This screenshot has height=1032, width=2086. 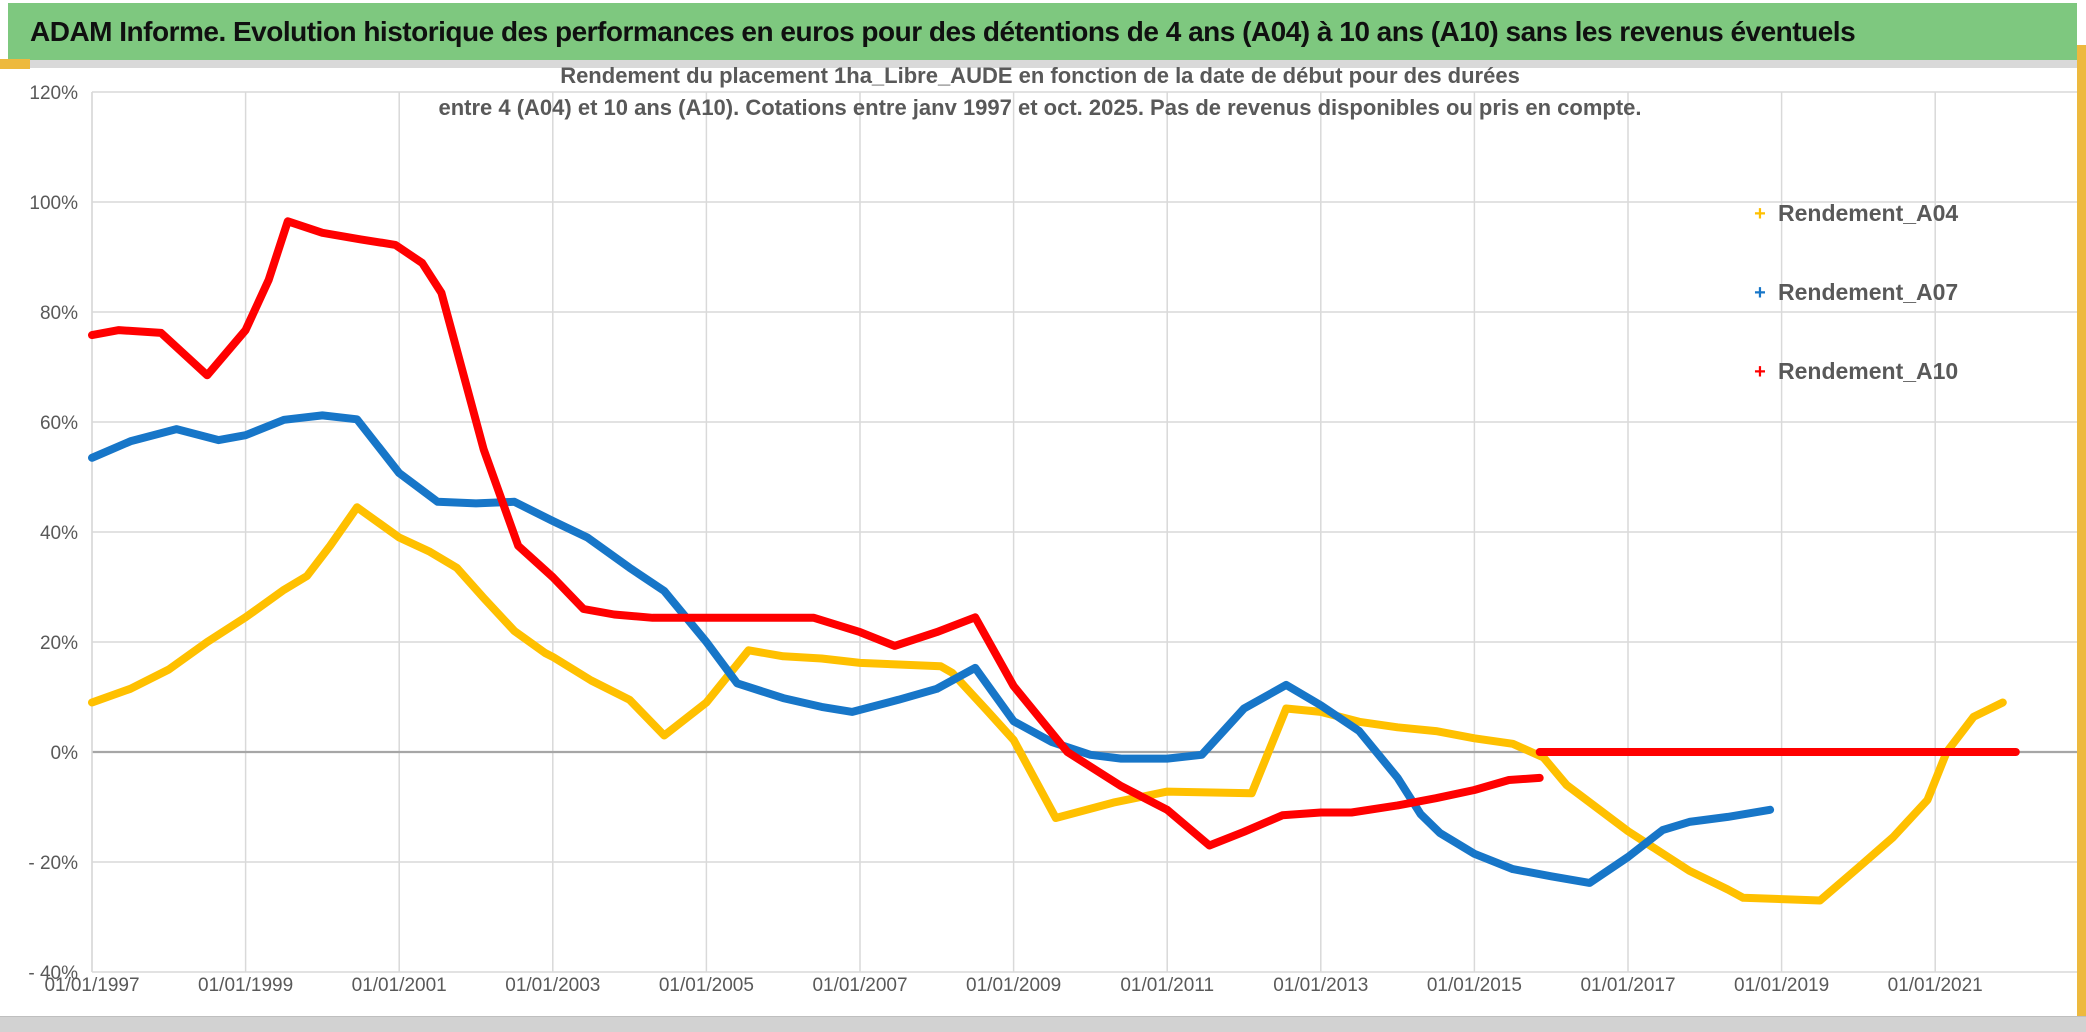 What do you see at coordinates (1868, 292) in the screenshot?
I see `legend-label: Rendement_A07` at bounding box center [1868, 292].